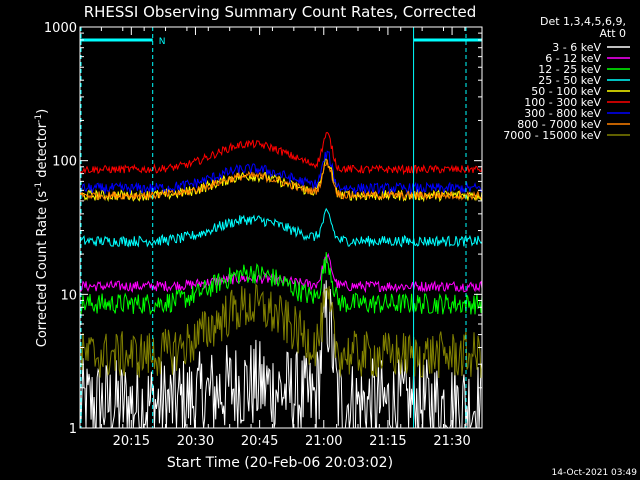 This screenshot has width=640, height=480. What do you see at coordinates (573, 58) in the screenshot?
I see `legend-label-1: 6 - 12 keV` at bounding box center [573, 58].